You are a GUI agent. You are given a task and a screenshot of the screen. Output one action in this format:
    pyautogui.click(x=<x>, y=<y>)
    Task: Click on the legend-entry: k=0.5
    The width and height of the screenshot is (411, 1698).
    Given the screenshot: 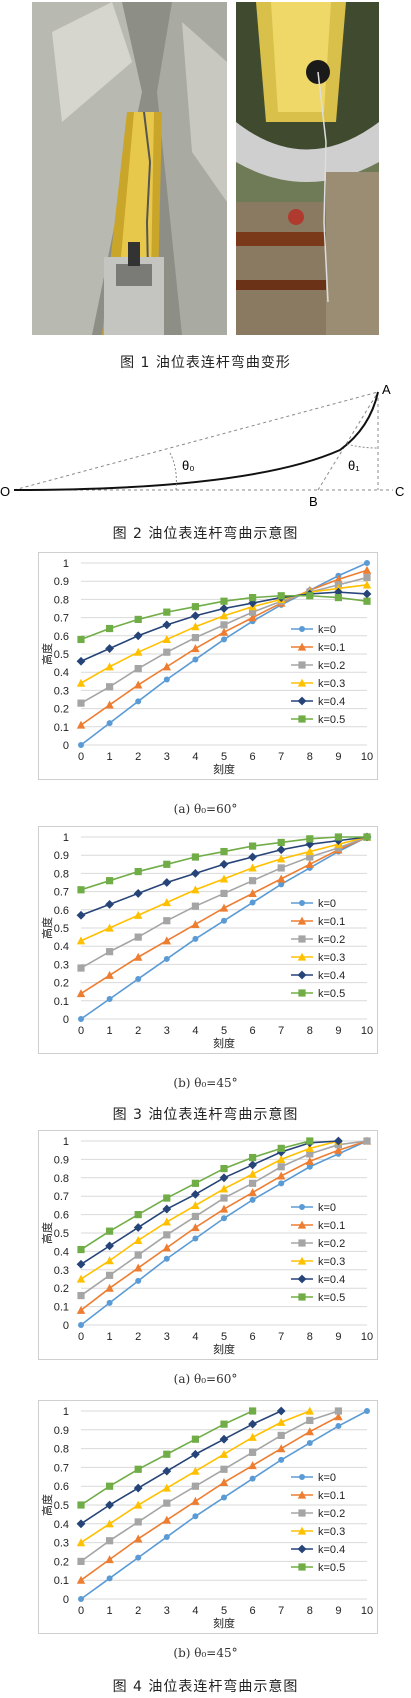 What is the action you would take?
    pyautogui.click(x=318, y=994)
    